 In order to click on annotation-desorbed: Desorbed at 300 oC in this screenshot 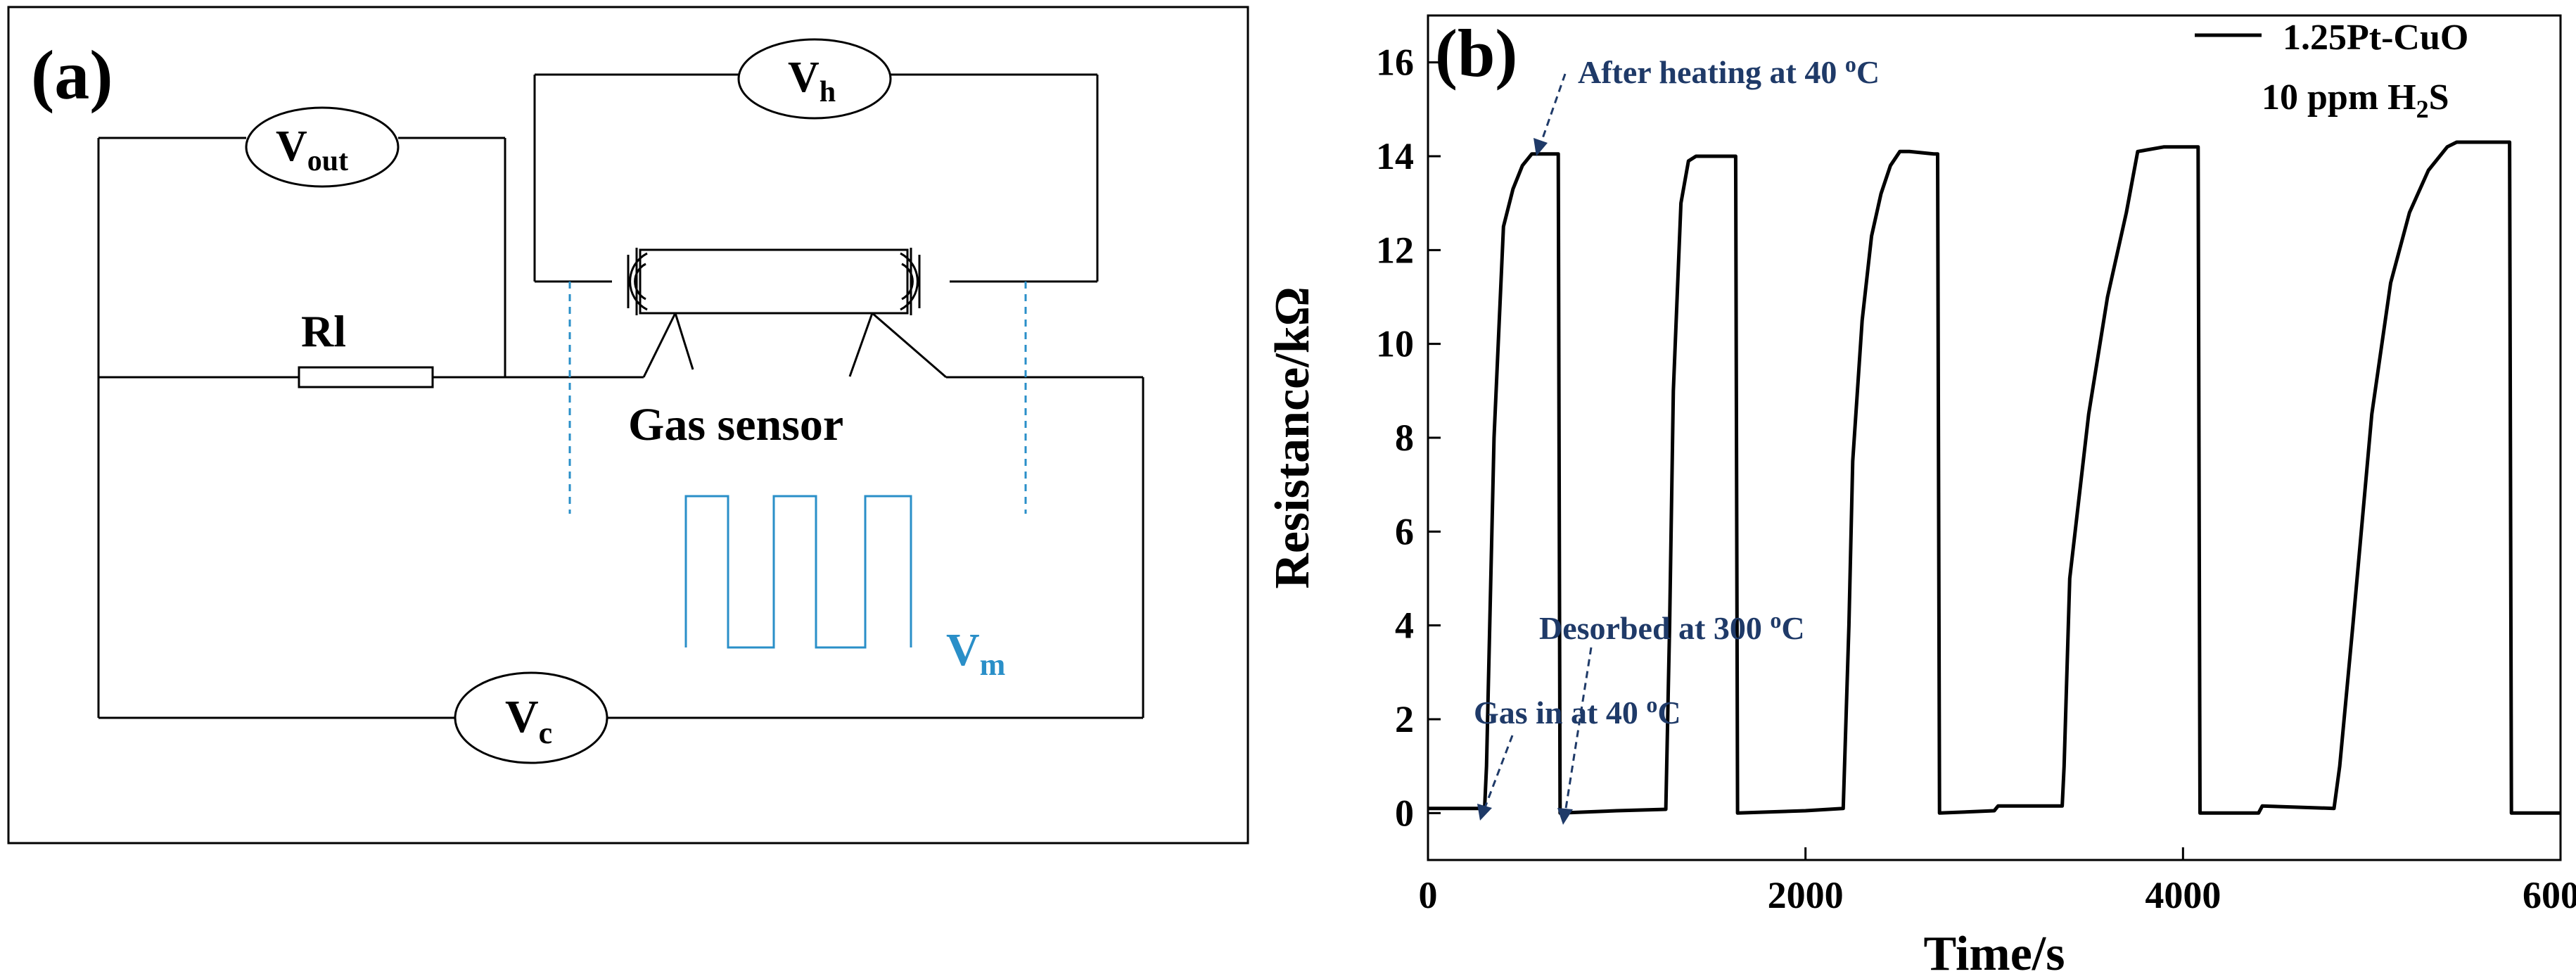, I will do `click(1672, 626)`.